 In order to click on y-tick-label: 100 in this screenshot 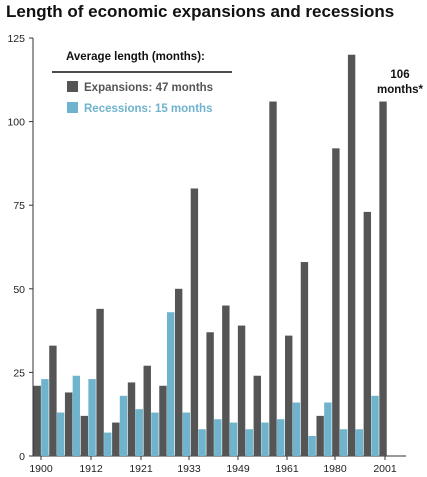, I will do `click(16, 123)`.